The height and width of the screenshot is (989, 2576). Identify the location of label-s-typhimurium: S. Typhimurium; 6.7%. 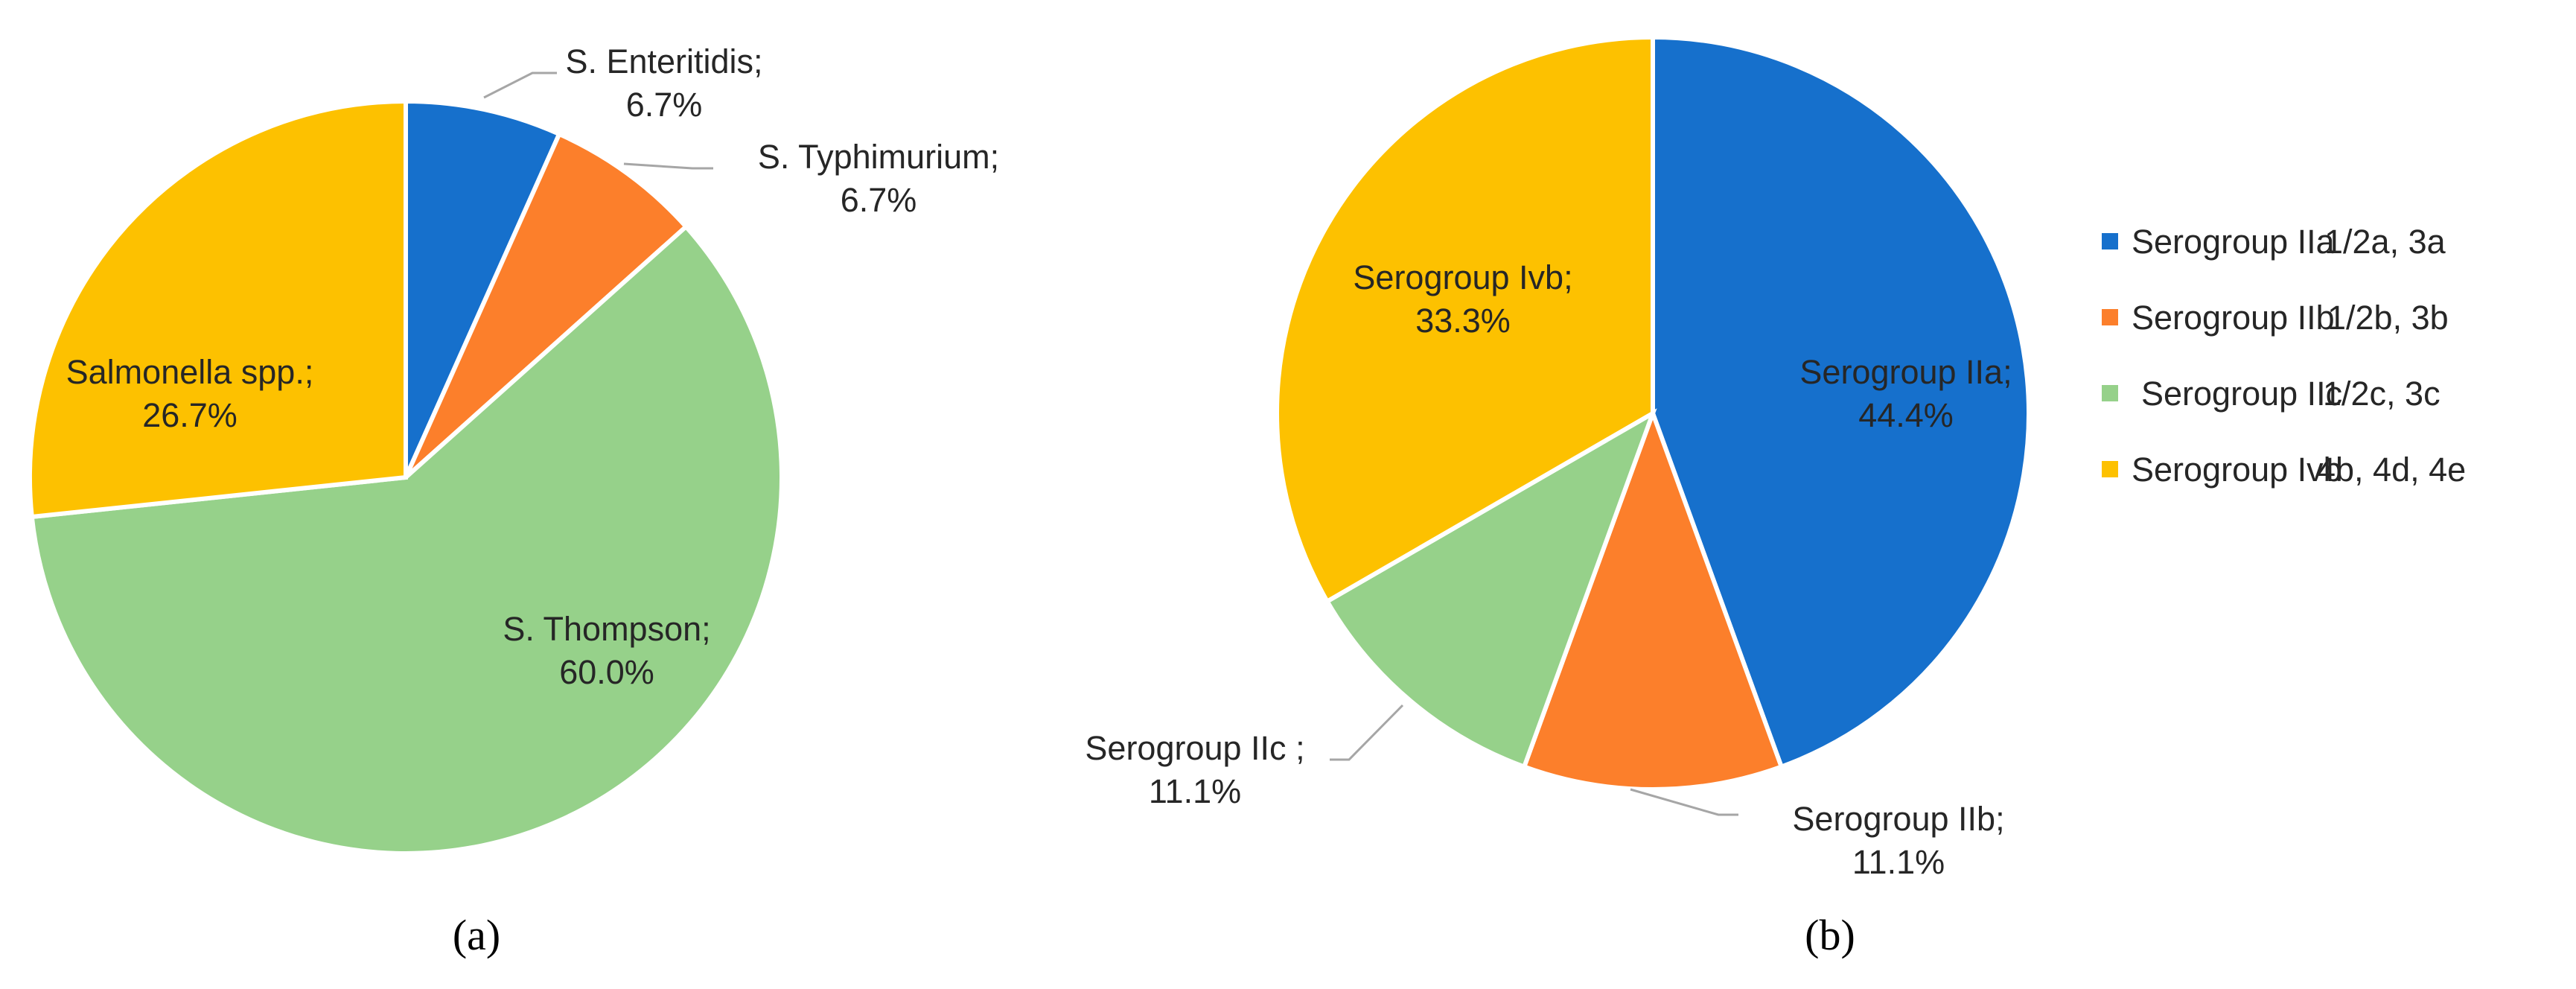
(878, 178).